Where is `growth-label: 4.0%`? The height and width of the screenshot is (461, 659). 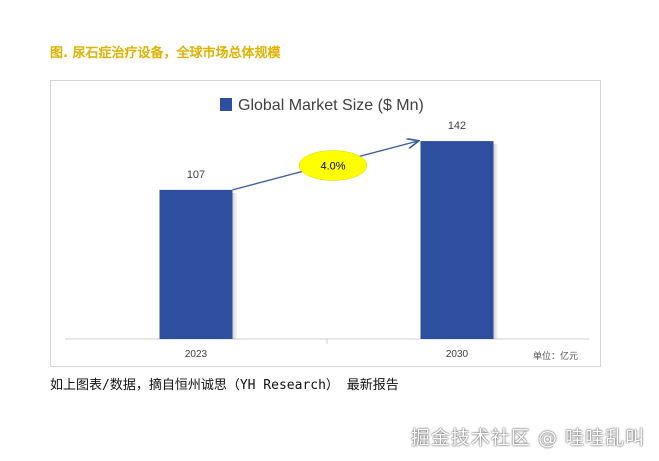 growth-label: 4.0% is located at coordinates (332, 166).